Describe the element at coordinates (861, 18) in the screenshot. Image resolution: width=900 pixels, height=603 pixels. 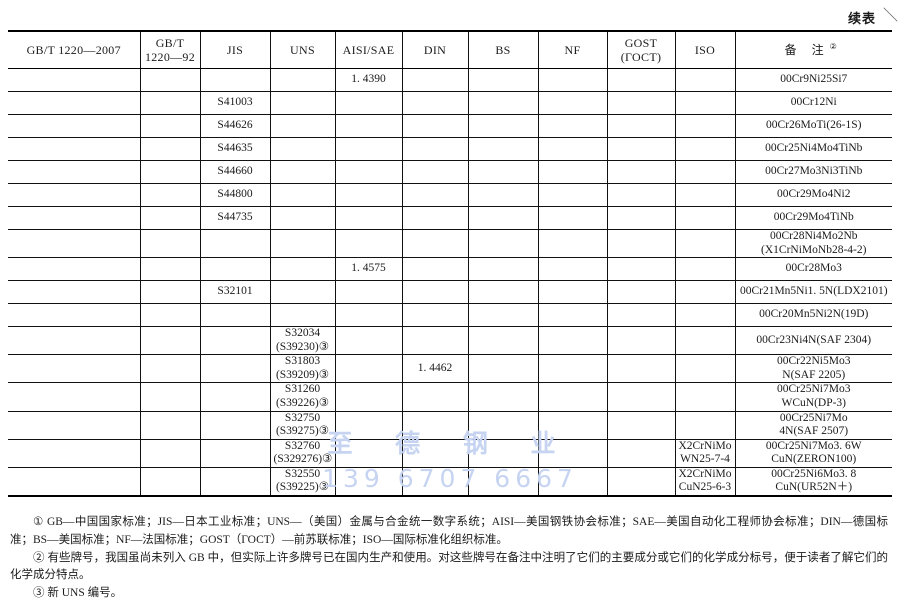
I see `continued-table-label: 续表` at that location.